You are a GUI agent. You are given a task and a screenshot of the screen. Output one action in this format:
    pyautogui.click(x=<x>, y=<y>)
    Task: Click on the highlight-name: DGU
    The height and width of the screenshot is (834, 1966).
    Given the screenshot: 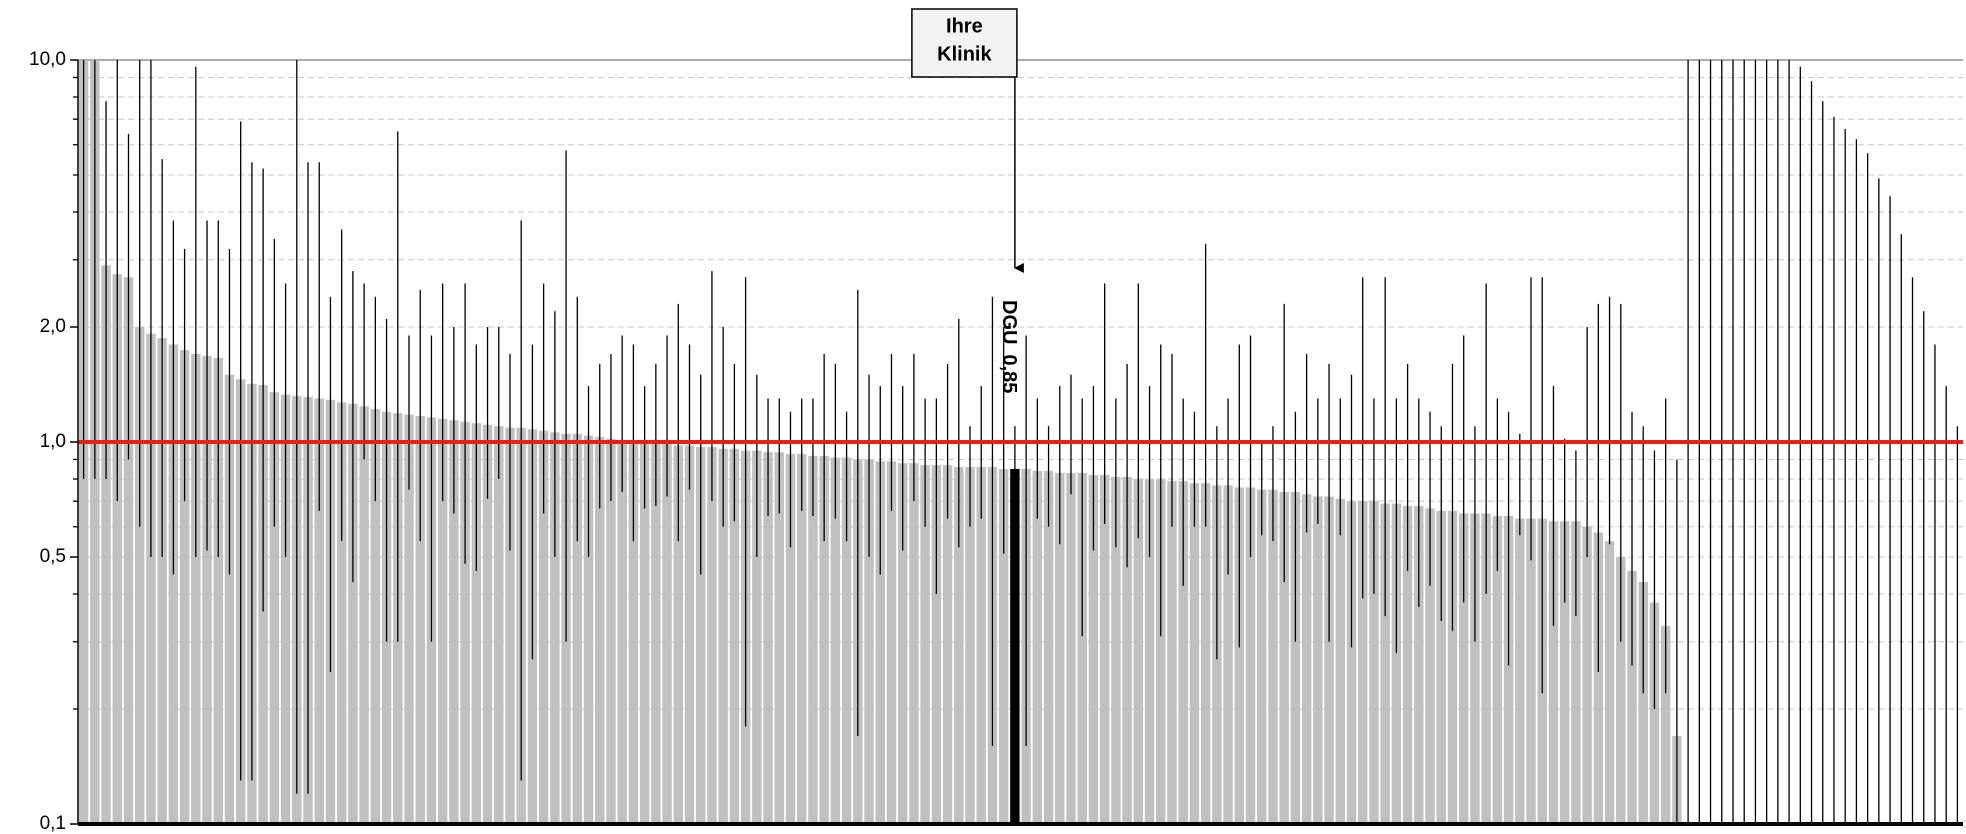 What is the action you would take?
    pyautogui.click(x=1009, y=322)
    